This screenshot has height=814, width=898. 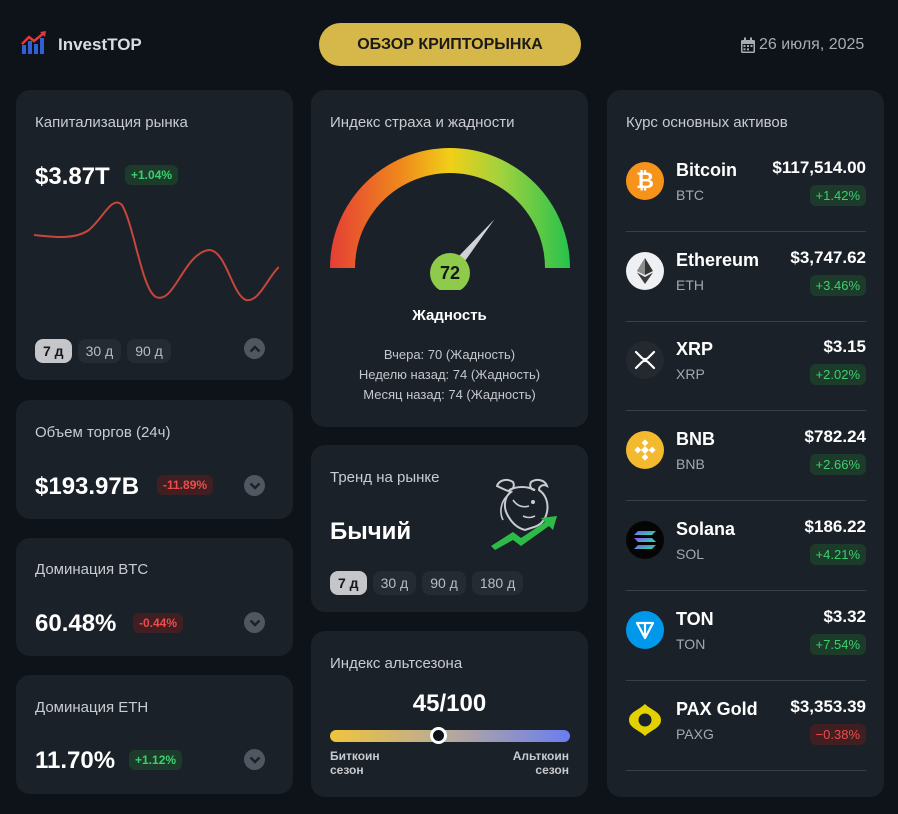 I want to click on title-button-label: ОБЗОР КРИПТОРЫНКА, so click(x=450, y=44).